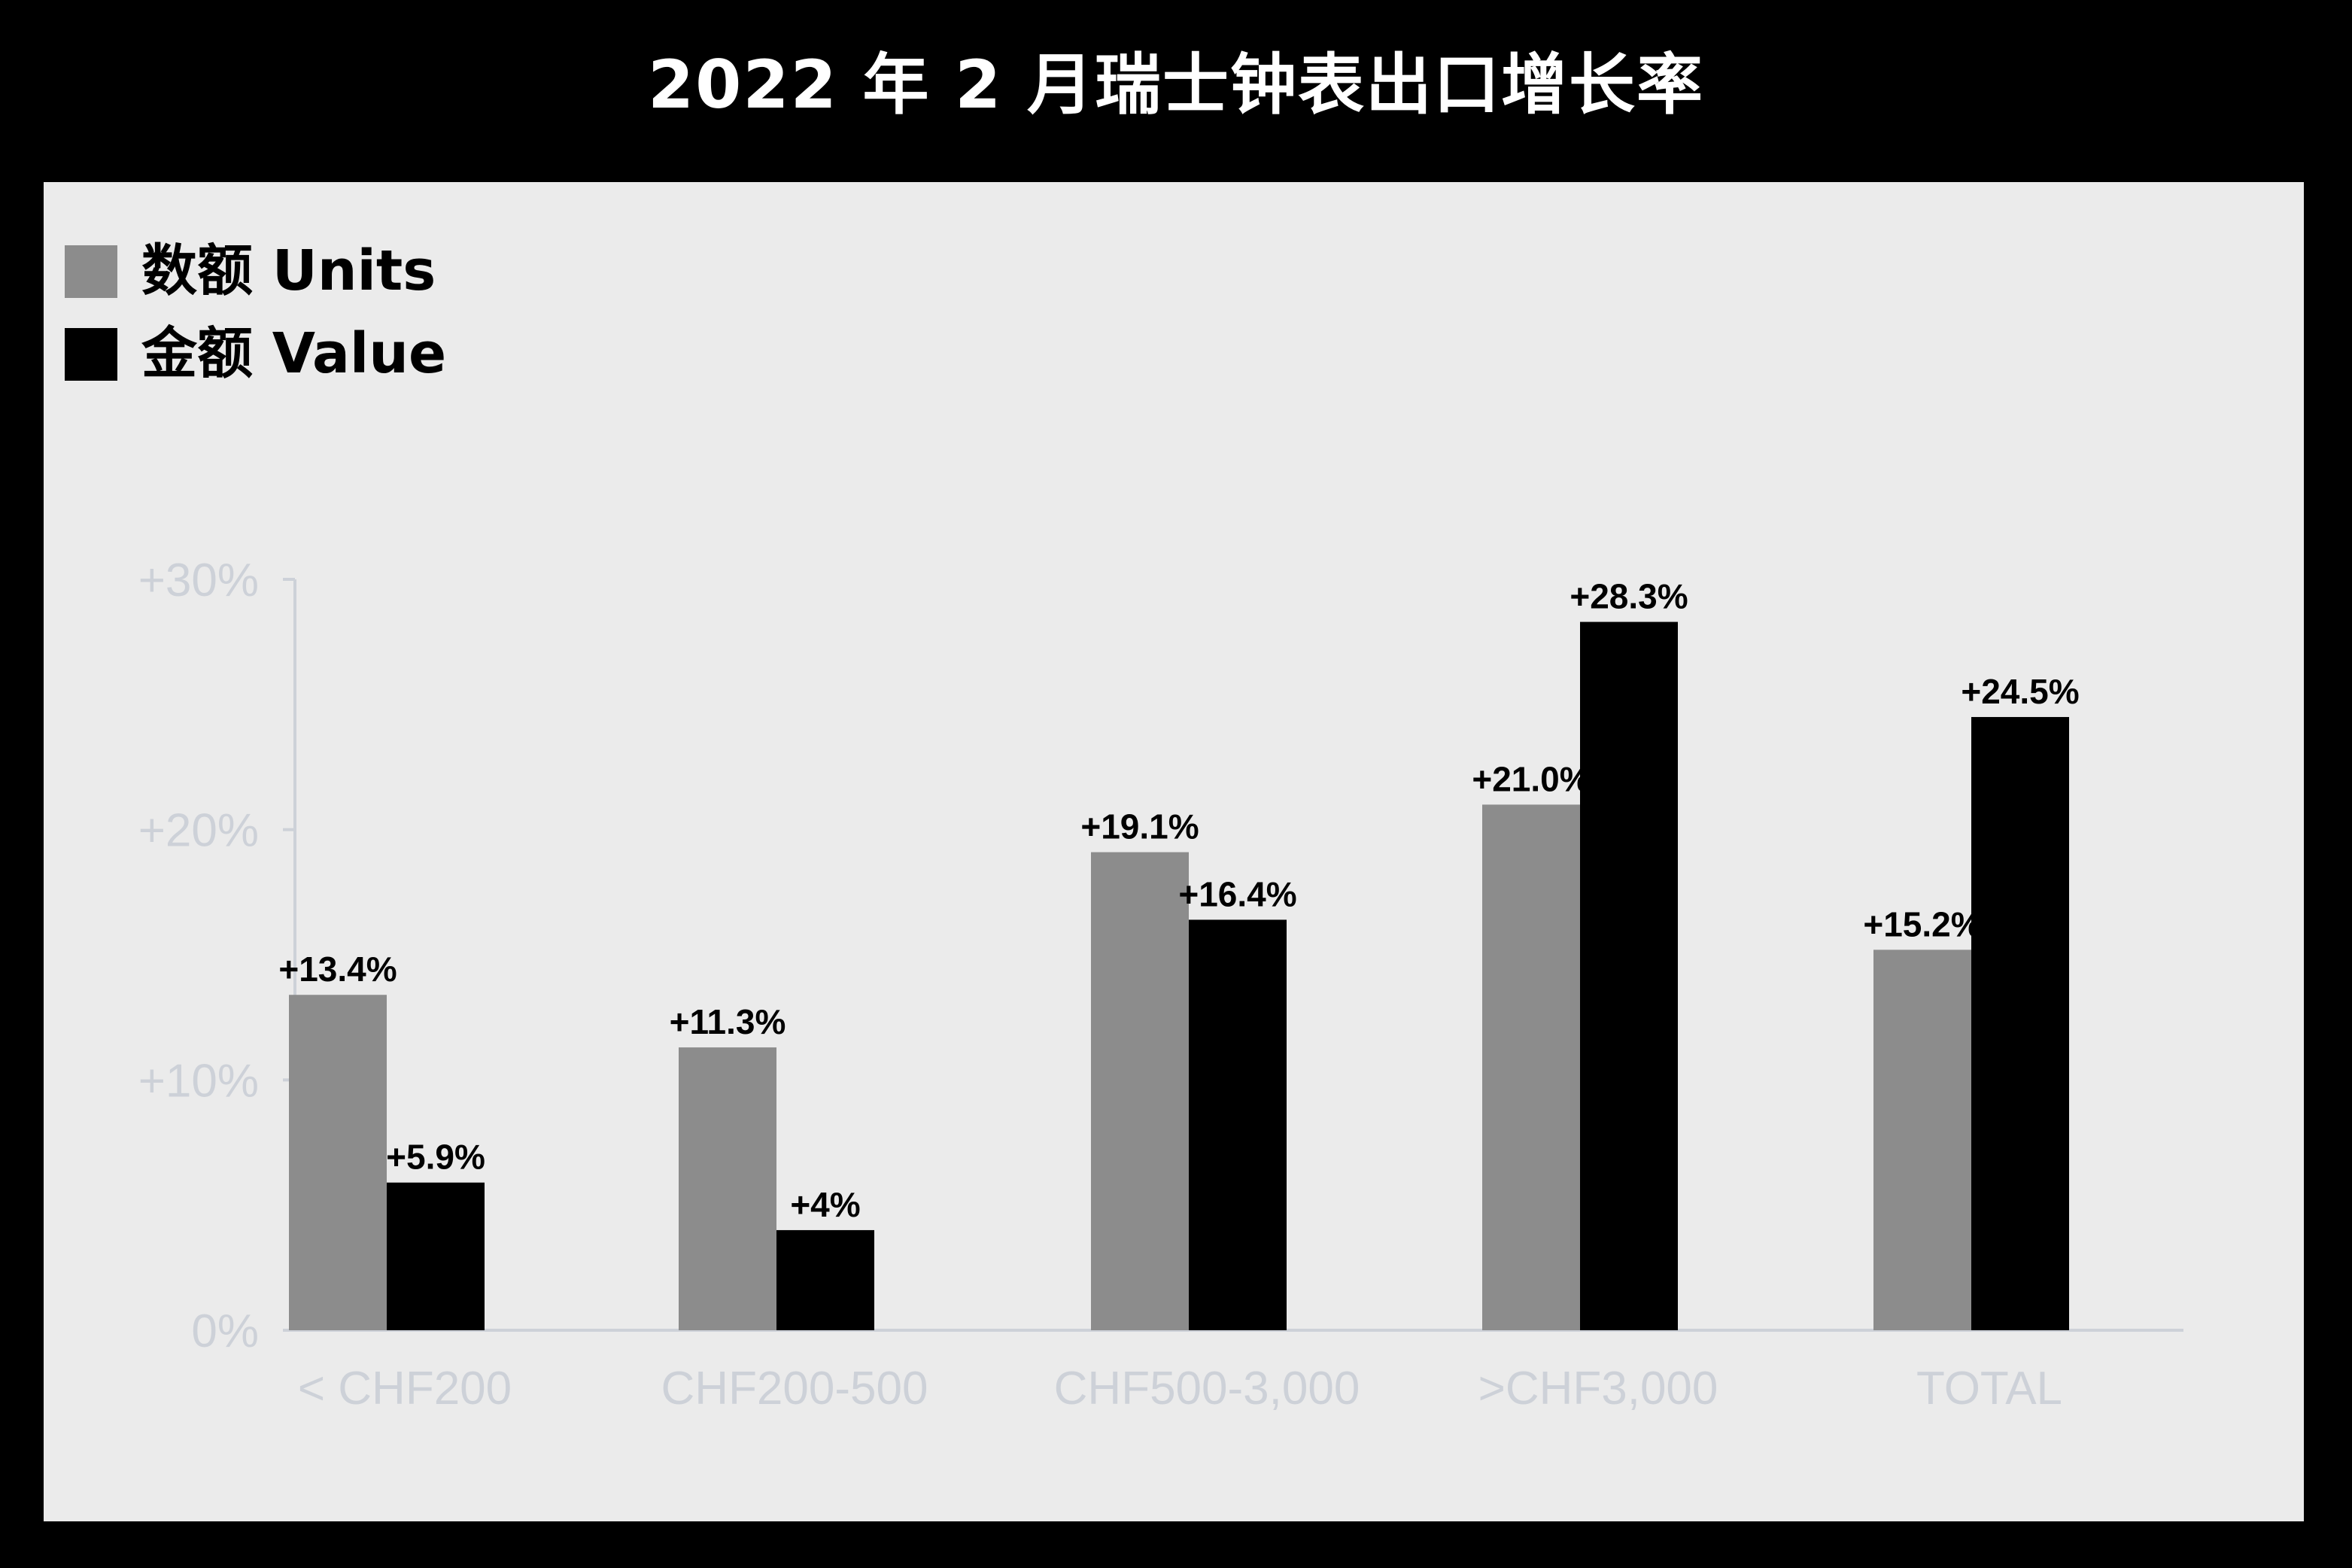 The image size is (2352, 1568). Describe the element at coordinates (1922, 924) in the screenshot. I see `data-label: +15.2%` at that location.